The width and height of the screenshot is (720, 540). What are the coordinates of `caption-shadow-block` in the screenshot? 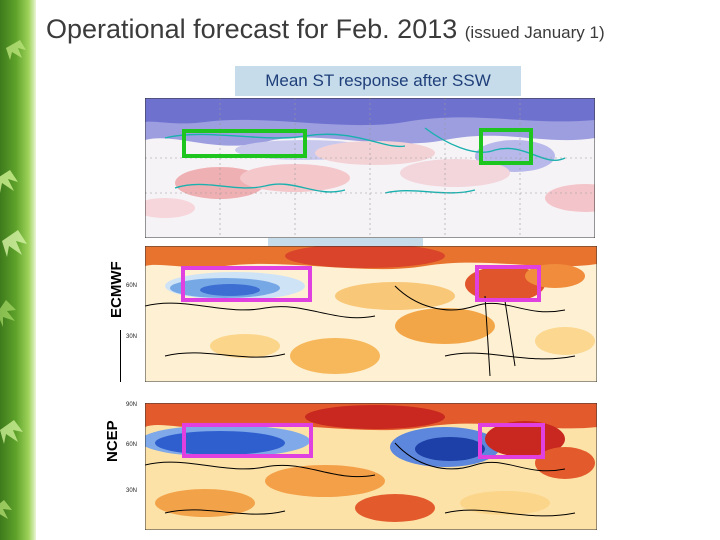 It's located at (345, 243).